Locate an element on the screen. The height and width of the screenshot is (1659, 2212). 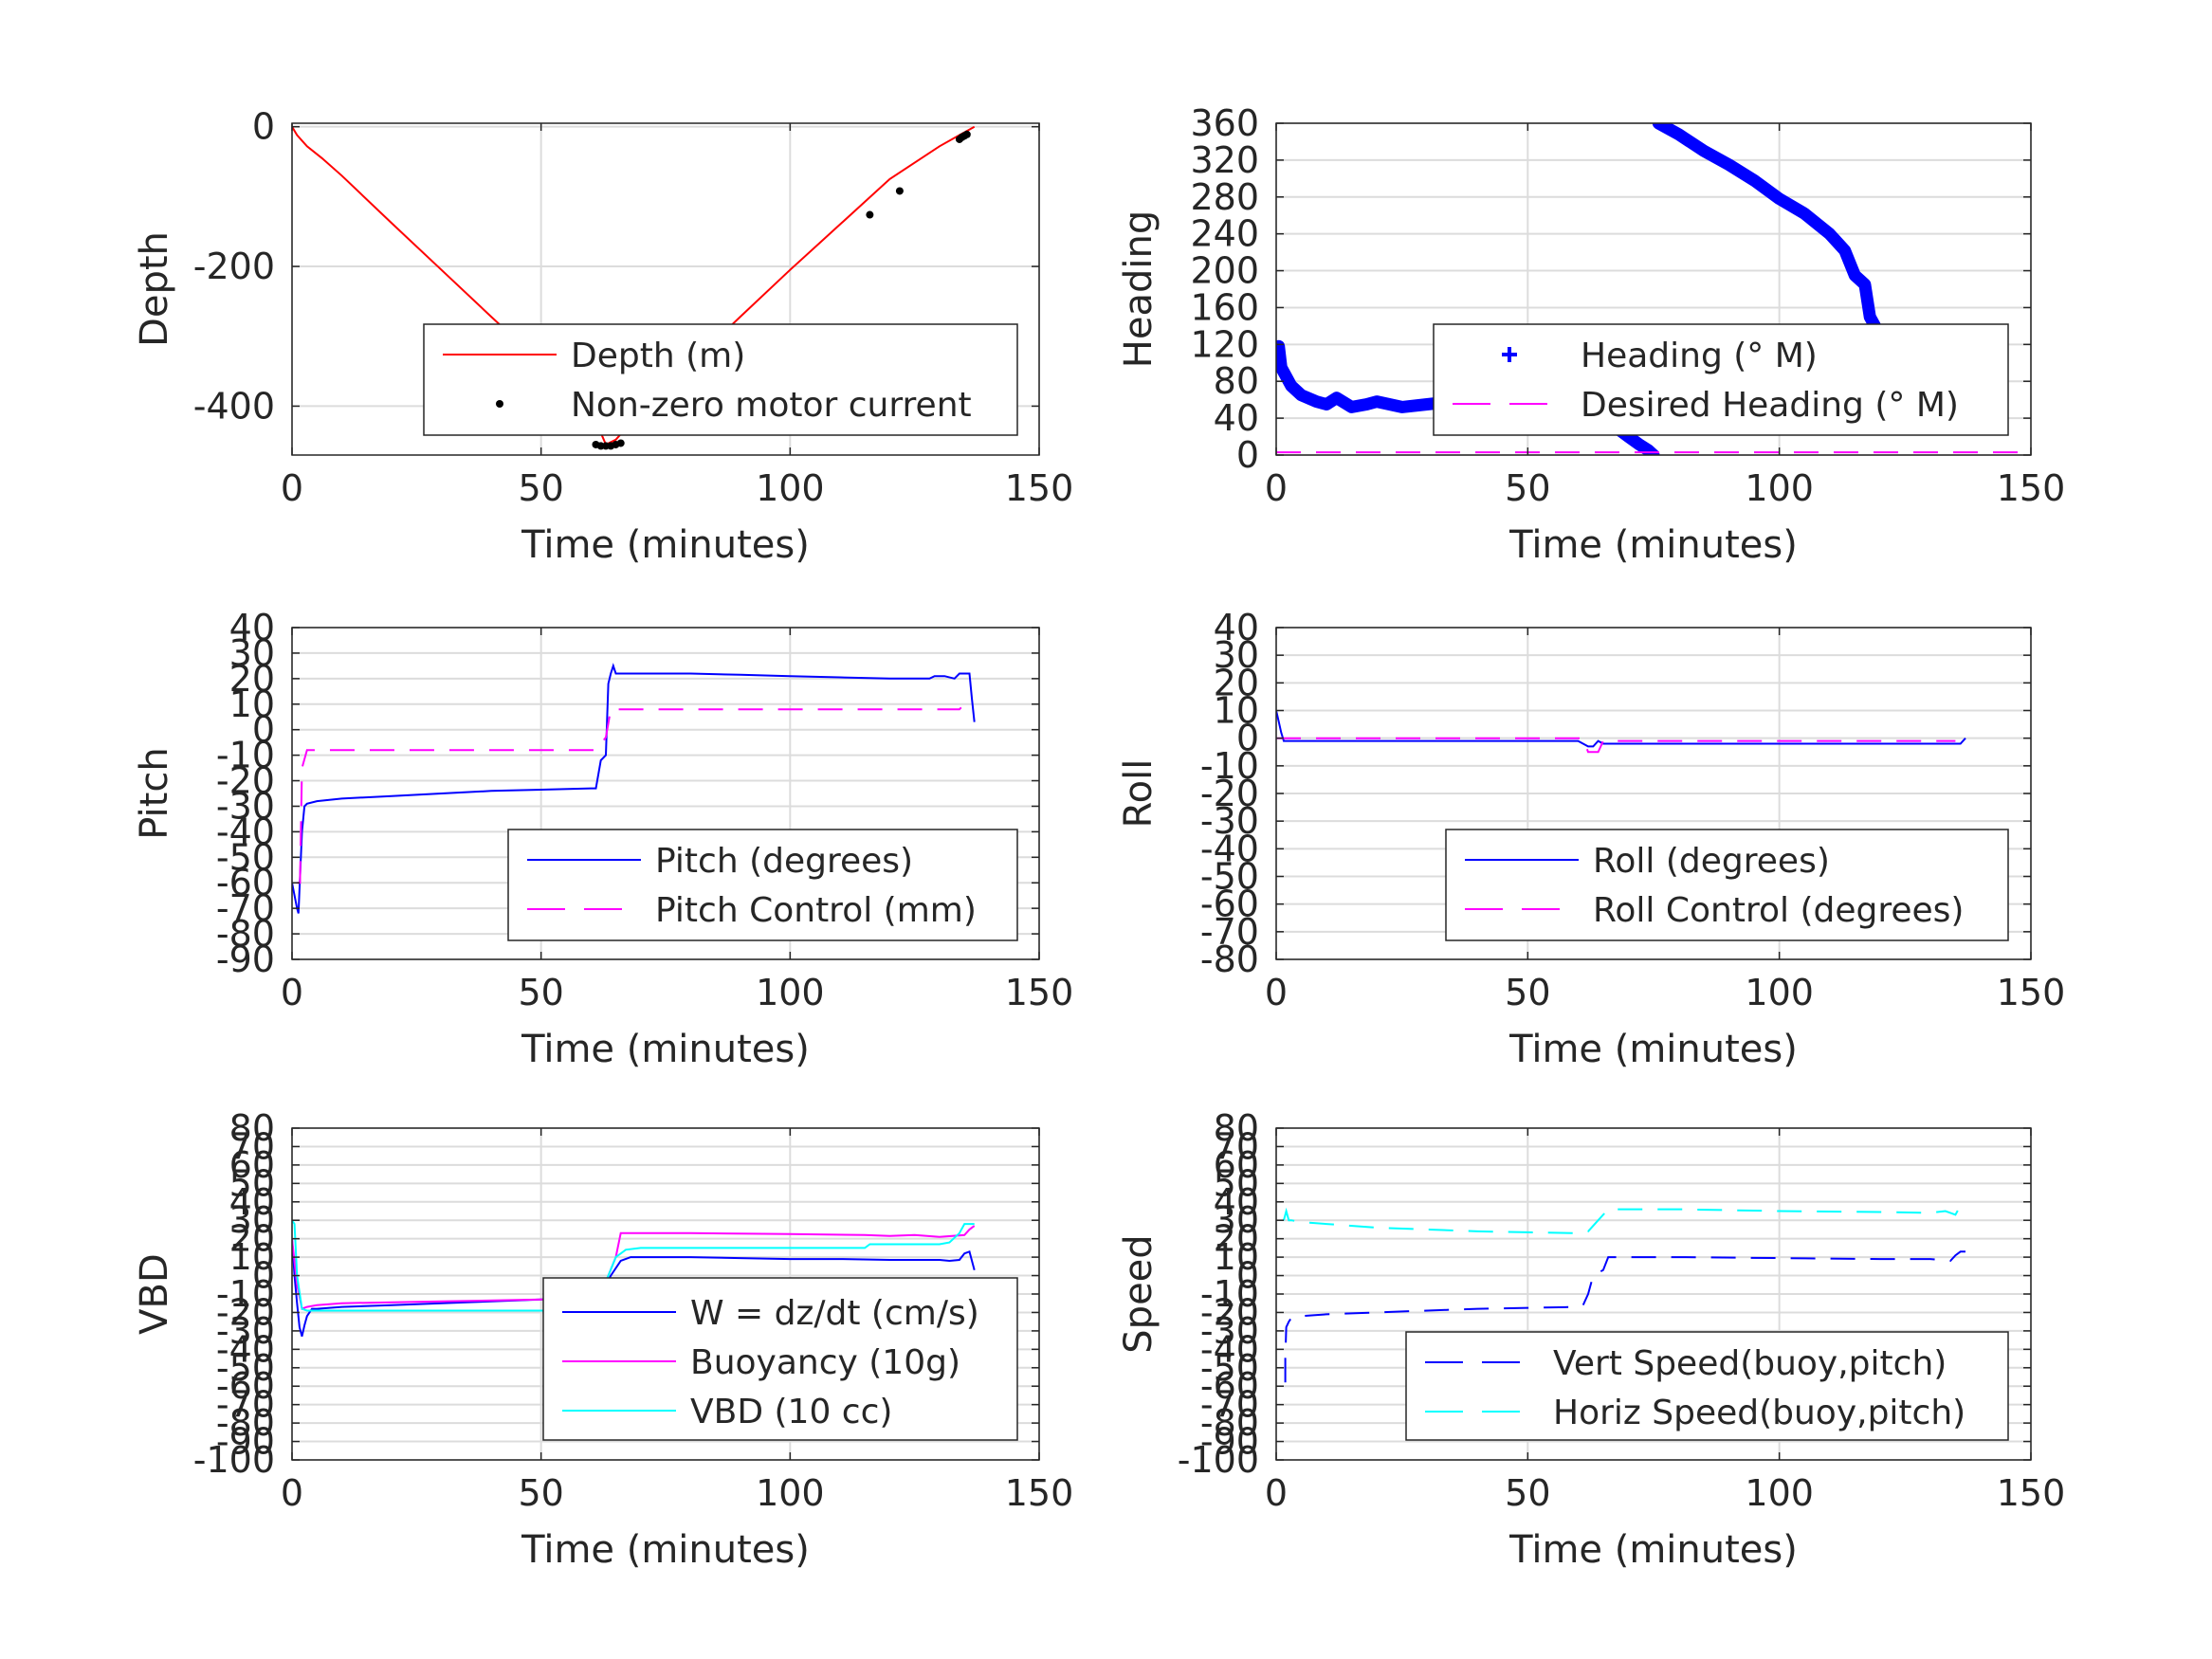
axes-frame is located at coordinates (665, 793).